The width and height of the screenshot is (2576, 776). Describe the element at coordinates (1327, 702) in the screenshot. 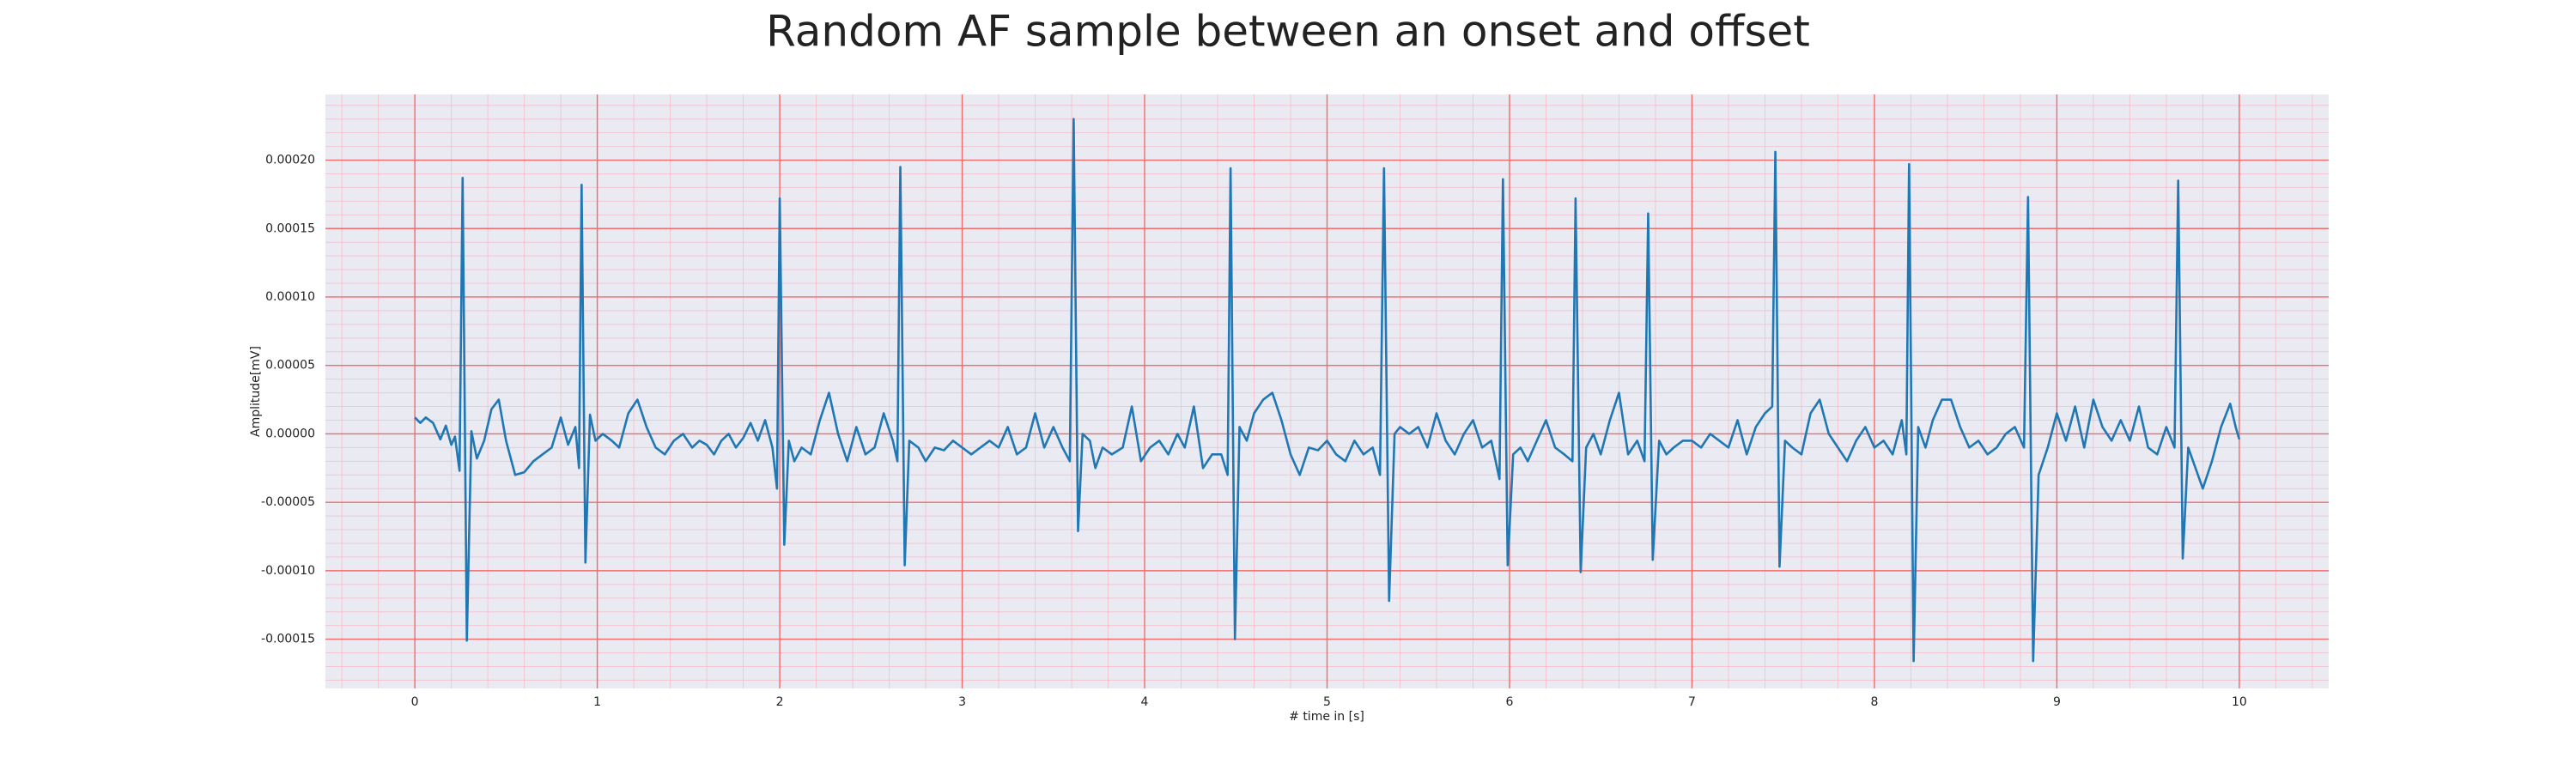

I see `x-tick-label: 5` at that location.